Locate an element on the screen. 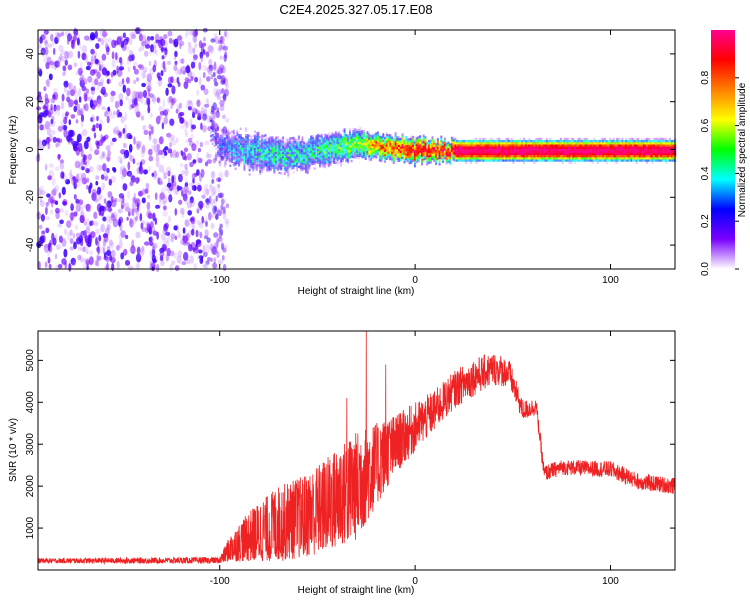  snr-x-tick-label: -100 is located at coordinates (220, 581).